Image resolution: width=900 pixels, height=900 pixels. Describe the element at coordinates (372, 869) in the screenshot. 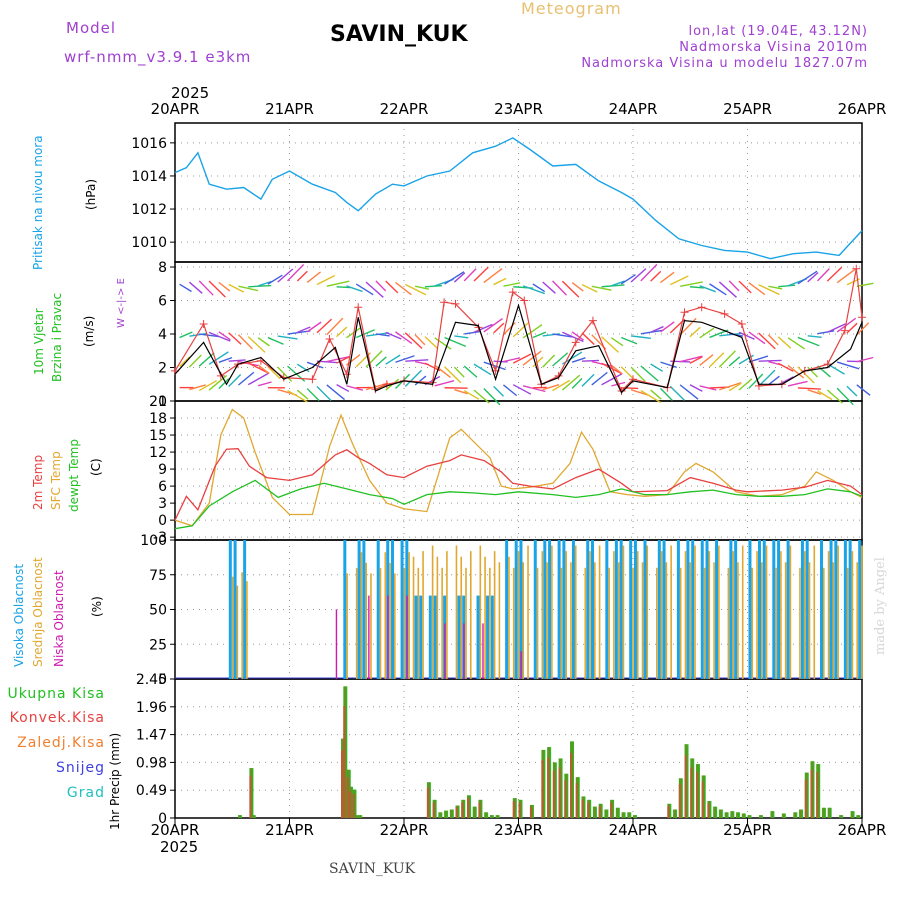

I see `footer-station: SAVIN_KUK` at that location.